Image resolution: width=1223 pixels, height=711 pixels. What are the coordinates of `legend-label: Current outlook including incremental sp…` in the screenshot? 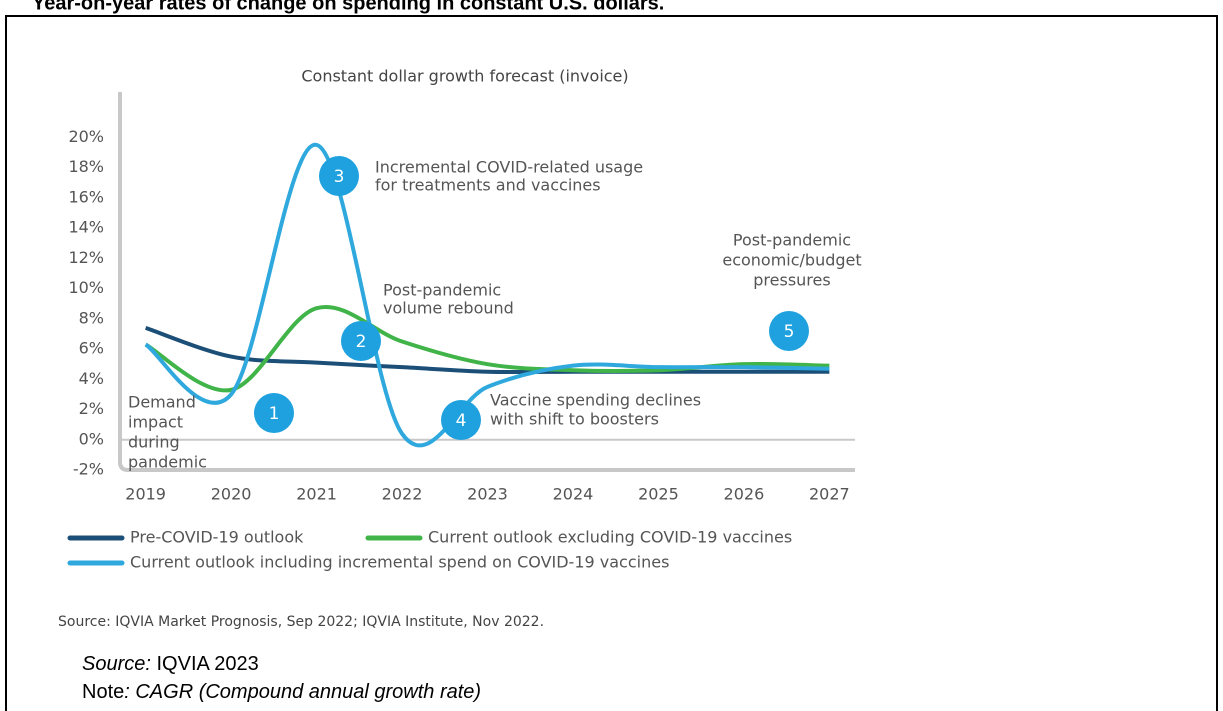 It's located at (399, 562).